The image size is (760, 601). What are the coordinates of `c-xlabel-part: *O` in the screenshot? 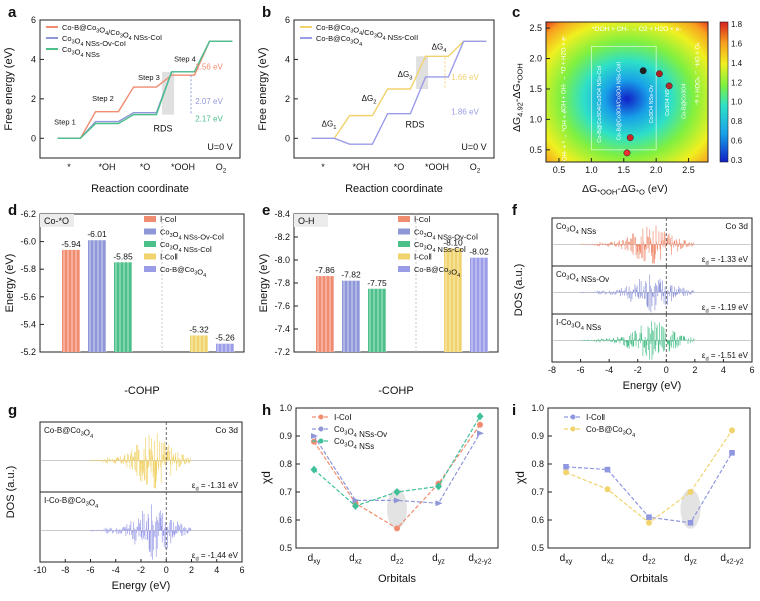 It's located at (640, 192).